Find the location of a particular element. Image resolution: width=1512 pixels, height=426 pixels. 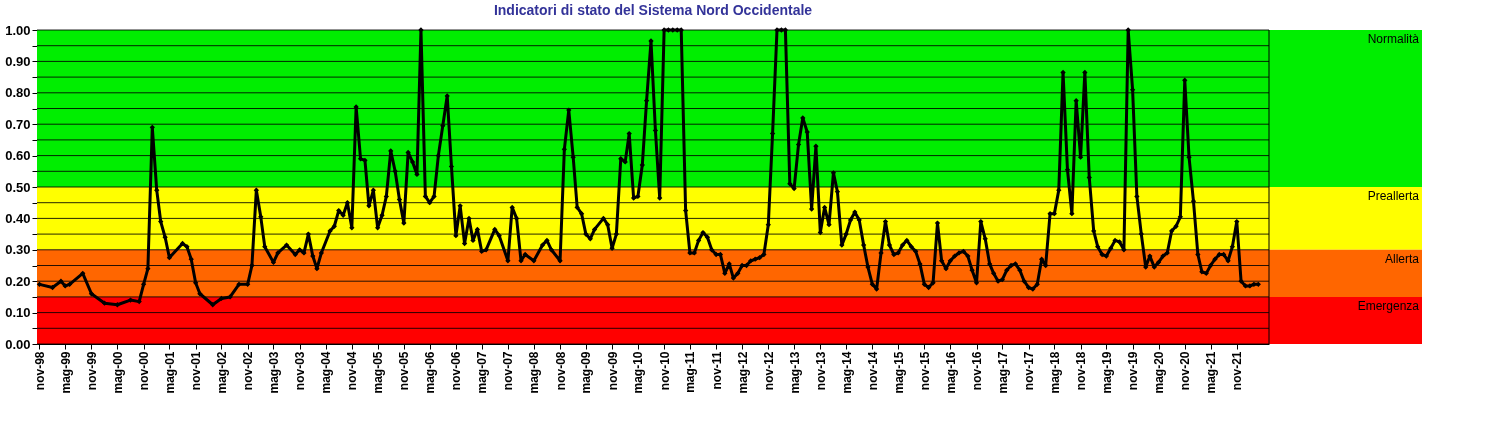

x-tick-label: nov-07 is located at coordinates (508, 371).